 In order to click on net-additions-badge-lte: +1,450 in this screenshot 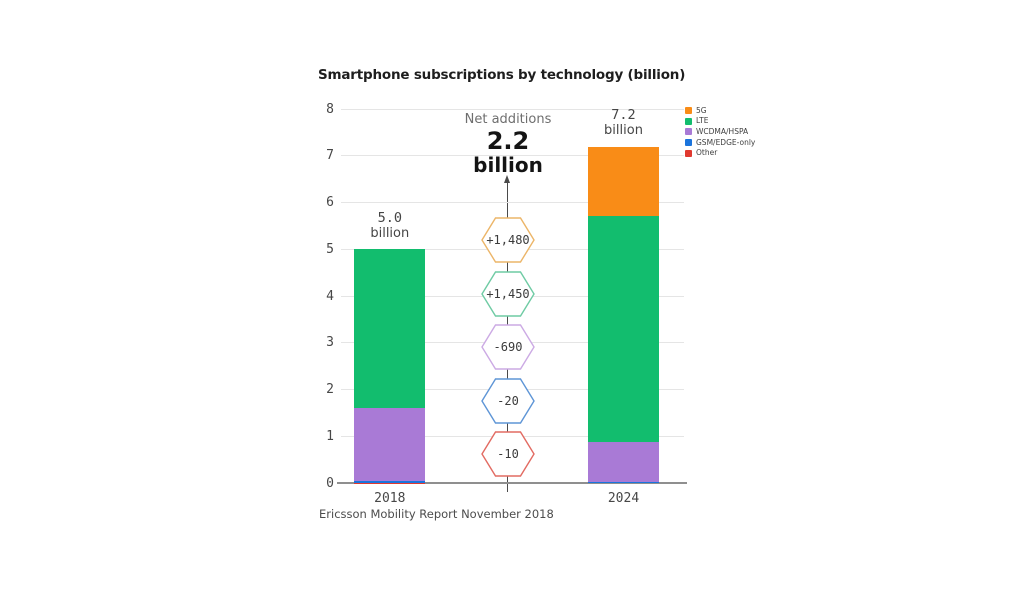, I will do `click(508, 293)`.